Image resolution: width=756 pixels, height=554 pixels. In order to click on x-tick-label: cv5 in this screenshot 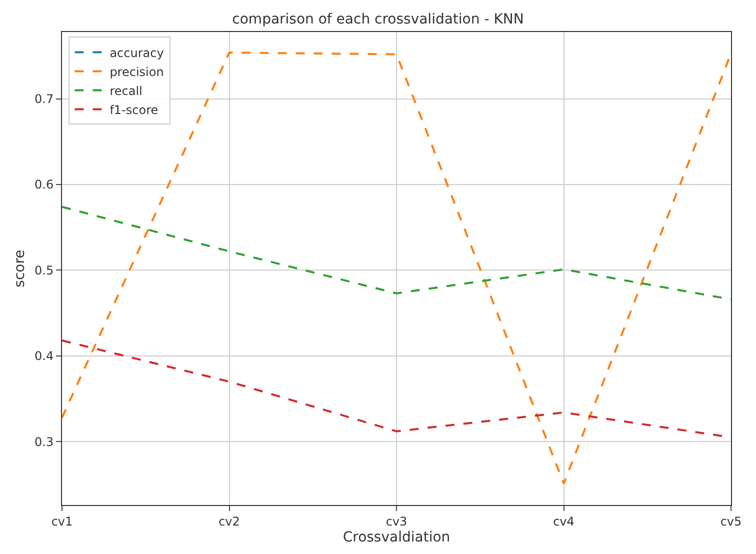, I will do `click(731, 521)`.